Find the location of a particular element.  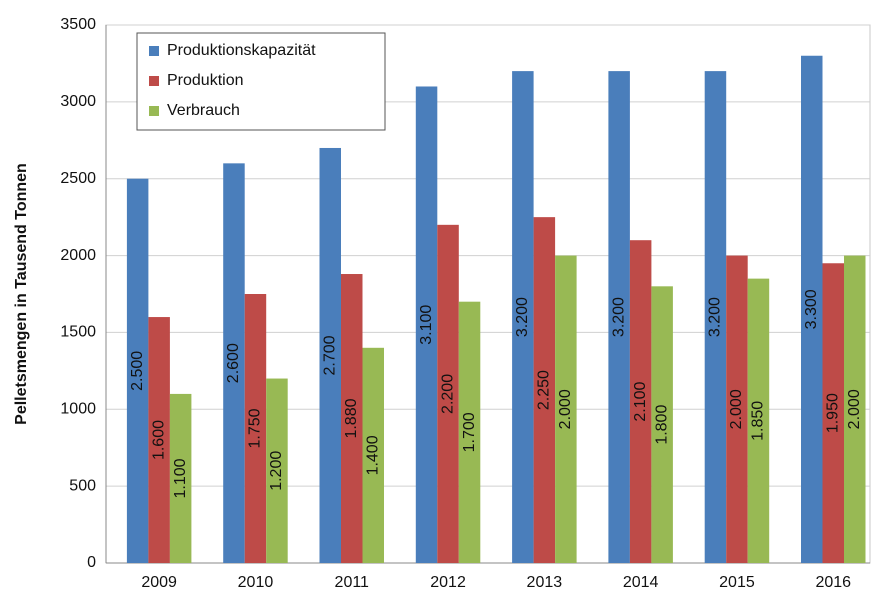

x-tick-label: 2012 is located at coordinates (448, 582).